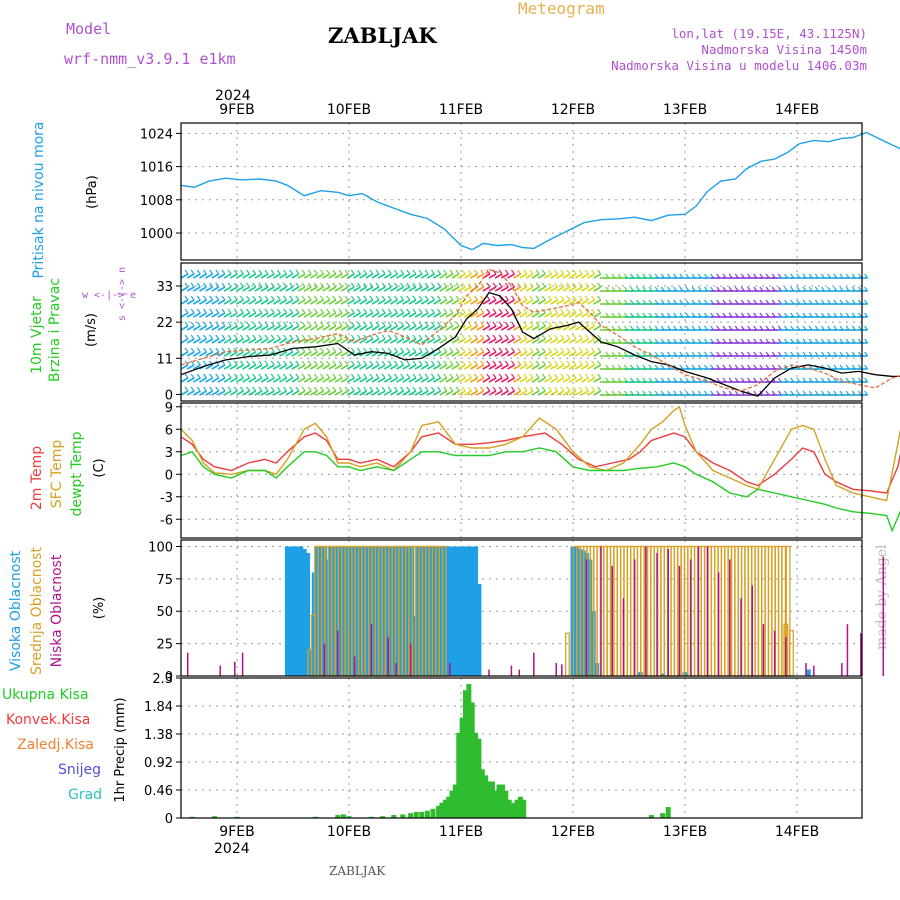 Image resolution: width=900 pixels, height=900 pixels. I want to click on top-day-label: 14FEB, so click(797, 110).